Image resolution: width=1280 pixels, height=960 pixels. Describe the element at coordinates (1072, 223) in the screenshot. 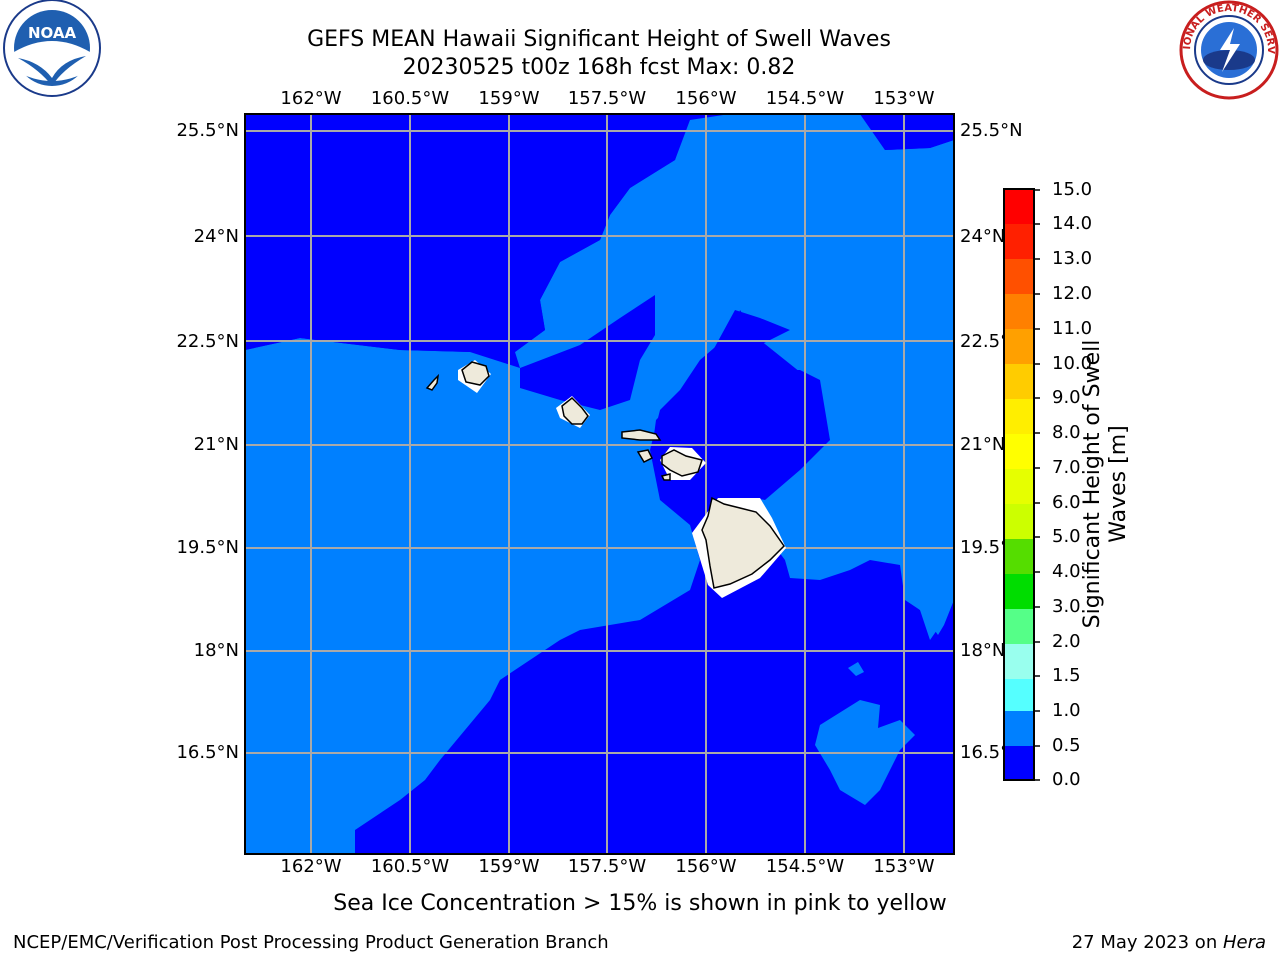

I see `colorbar-tick-label: 14.0` at that location.